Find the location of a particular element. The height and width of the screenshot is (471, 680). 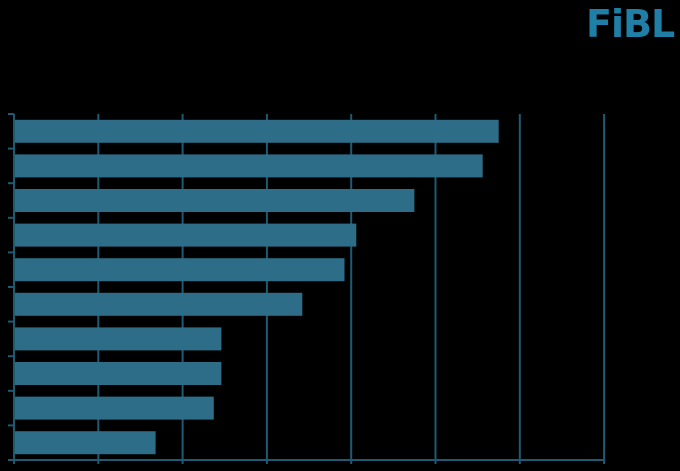

fibl-logo: FiBL is located at coordinates (630, 24).